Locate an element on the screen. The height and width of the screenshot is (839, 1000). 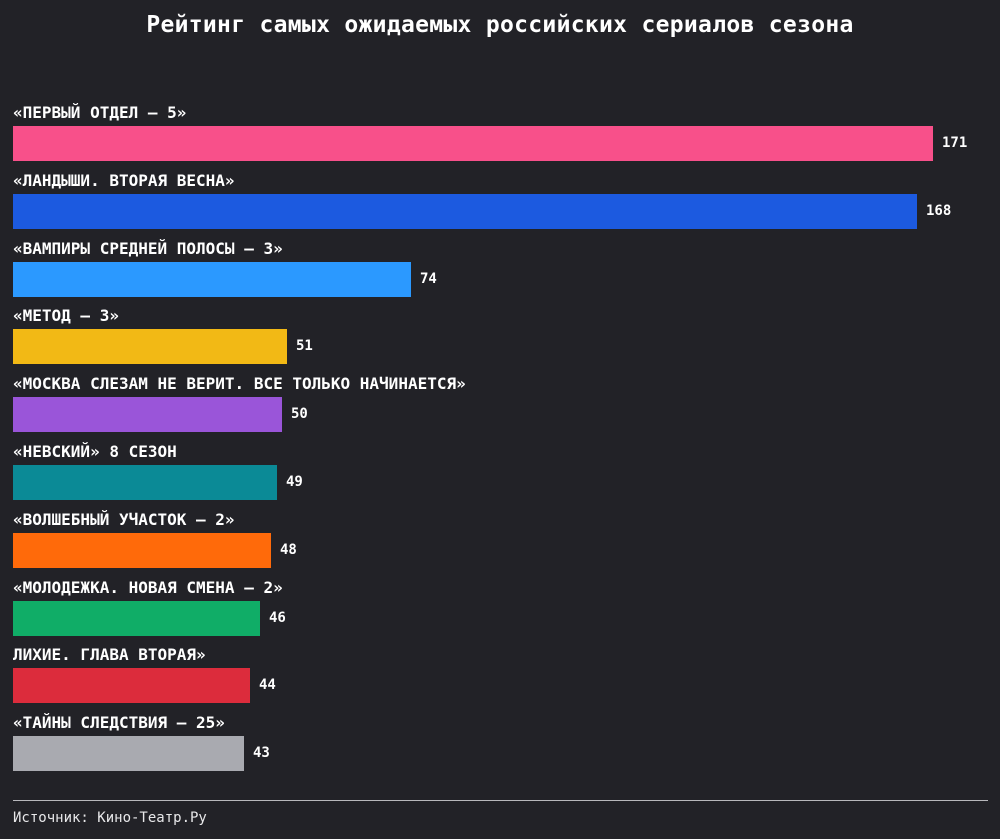
bar-row: «ВОЛШЕБНЫЙ УЧАСТОК — 2» 48 is located at coordinates (503, 545).